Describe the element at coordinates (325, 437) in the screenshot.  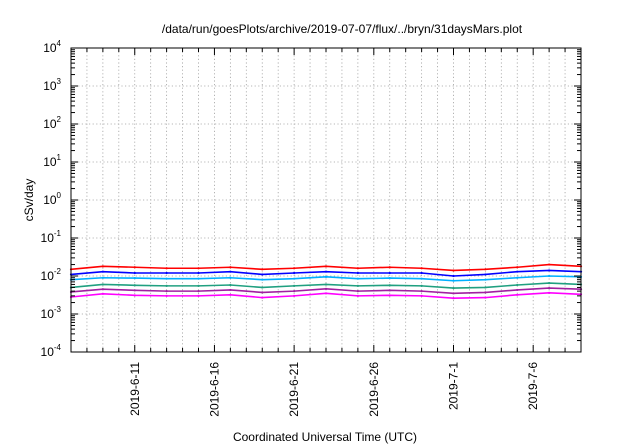
I see `x-axis-label: Coordinated Universal Time (UTC)` at that location.